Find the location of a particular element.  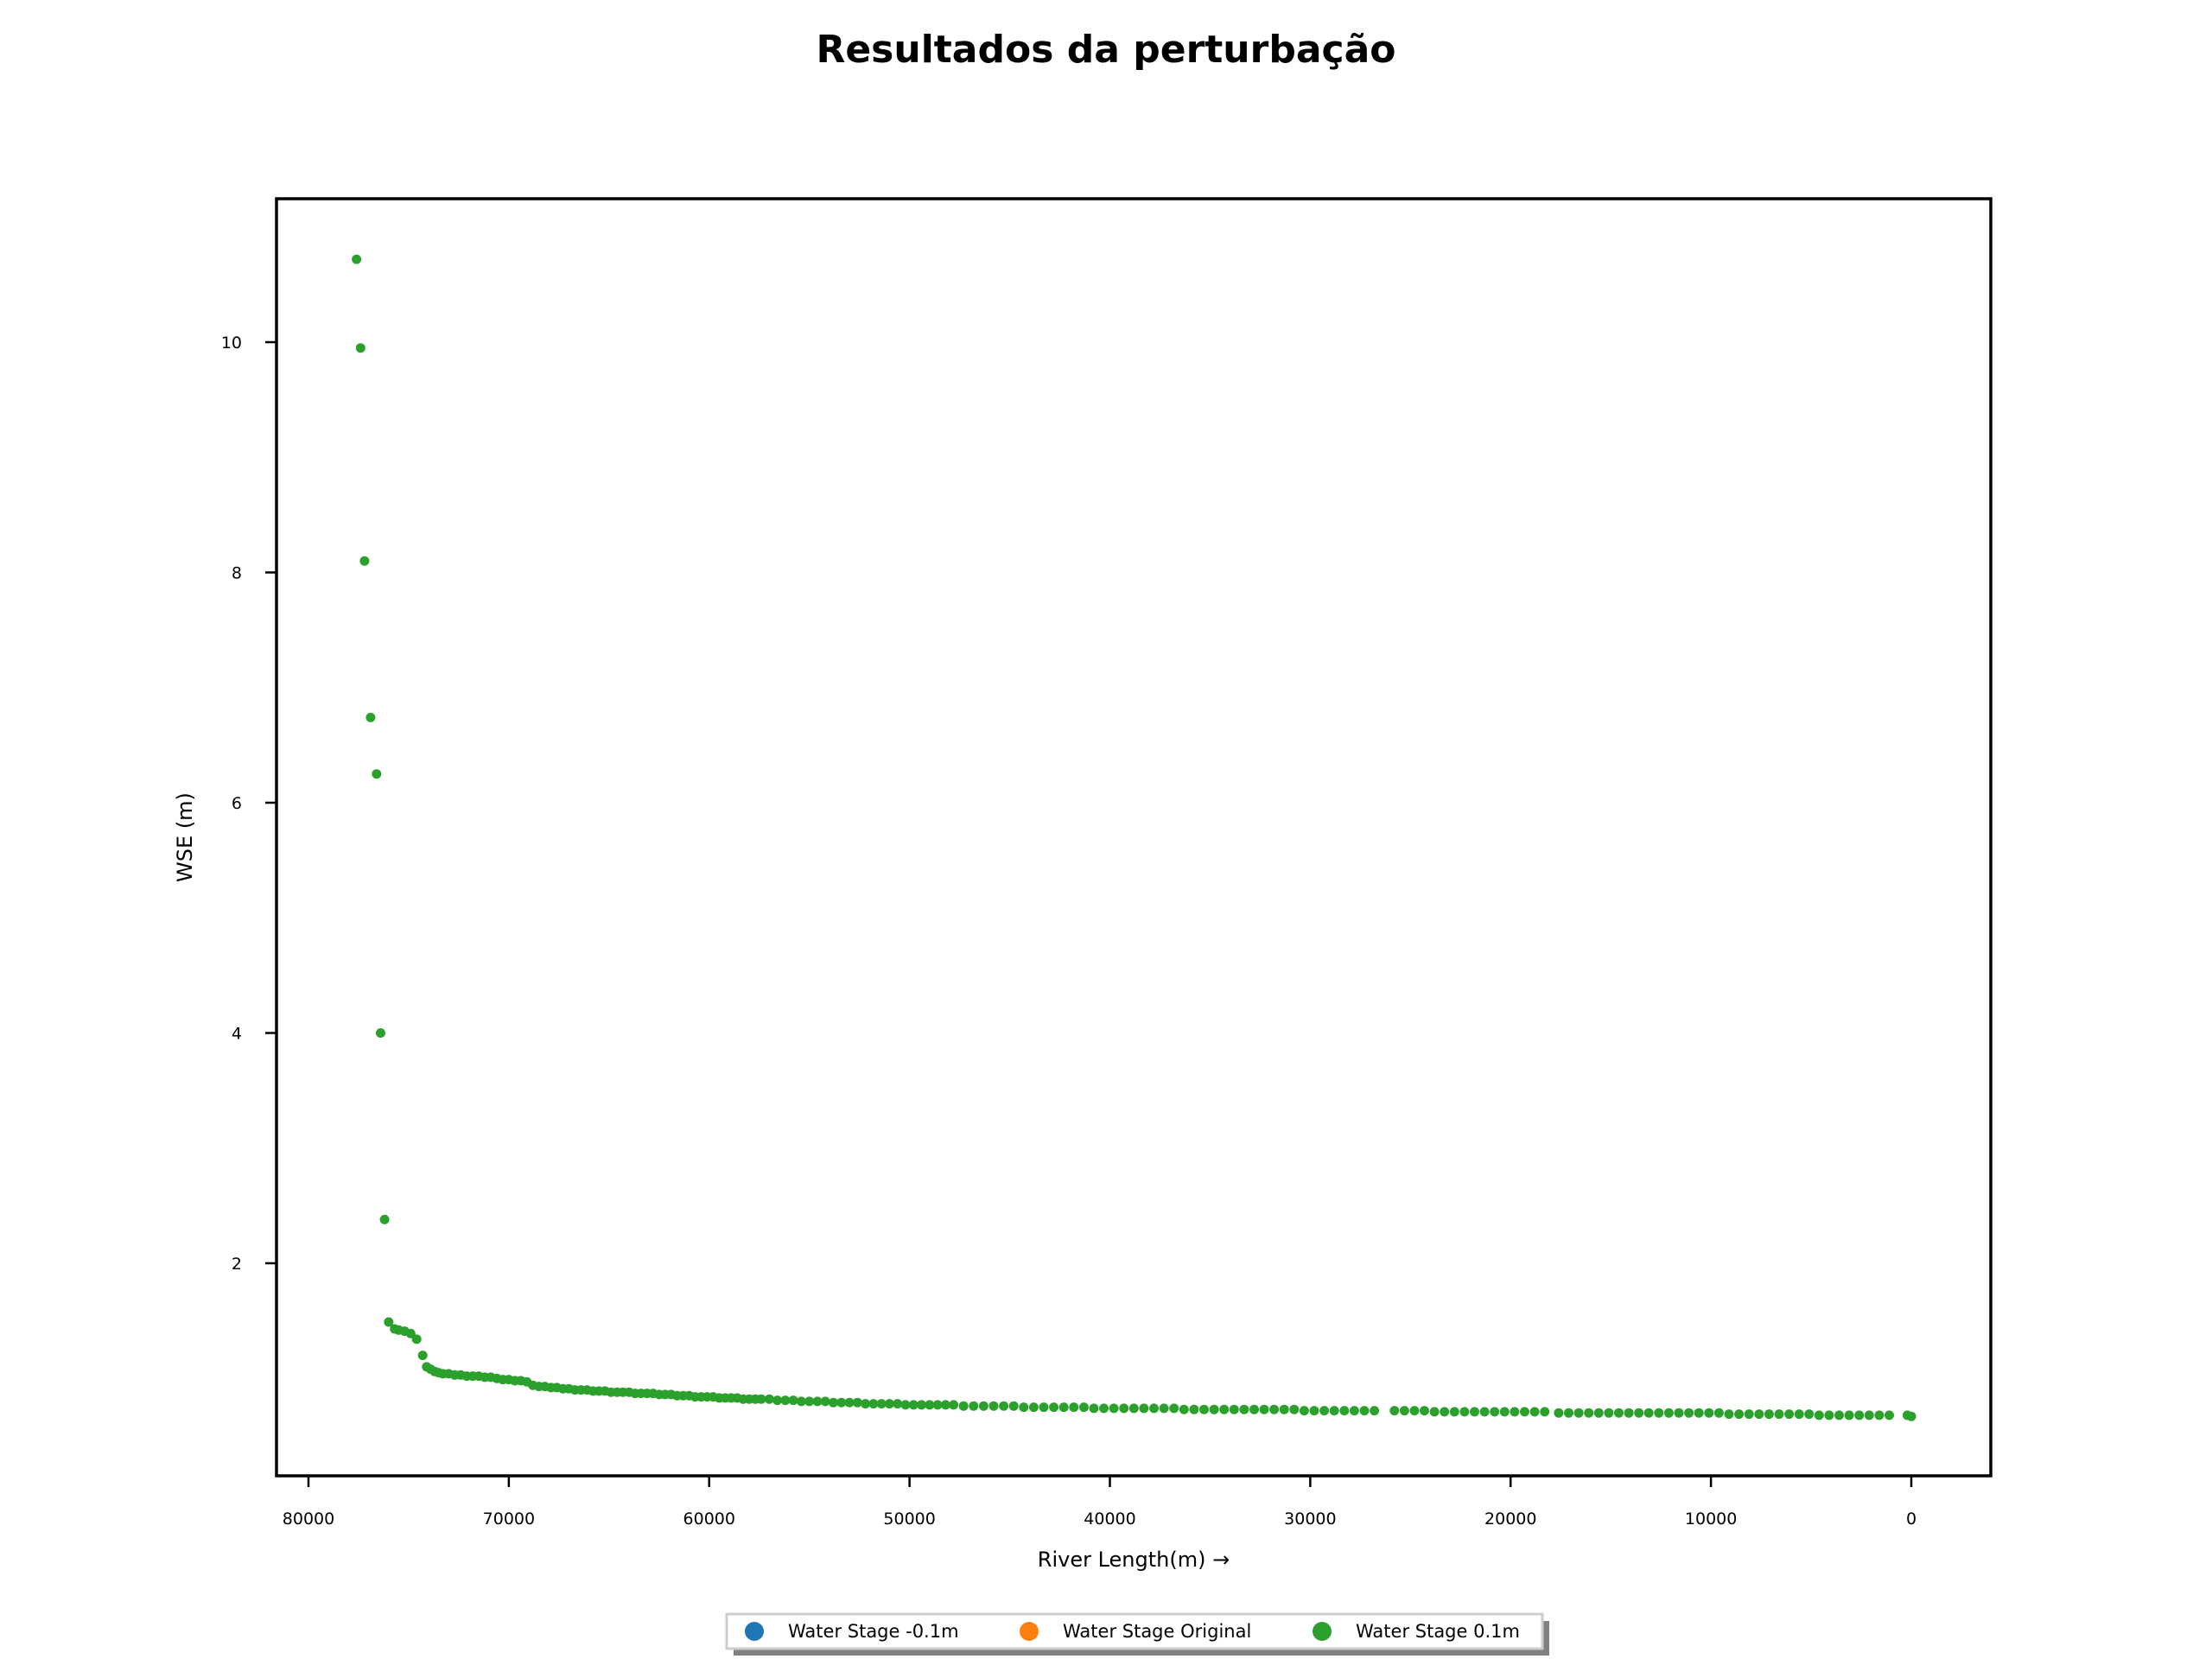

x-tick-label: 10000 is located at coordinates (1711, 1519).